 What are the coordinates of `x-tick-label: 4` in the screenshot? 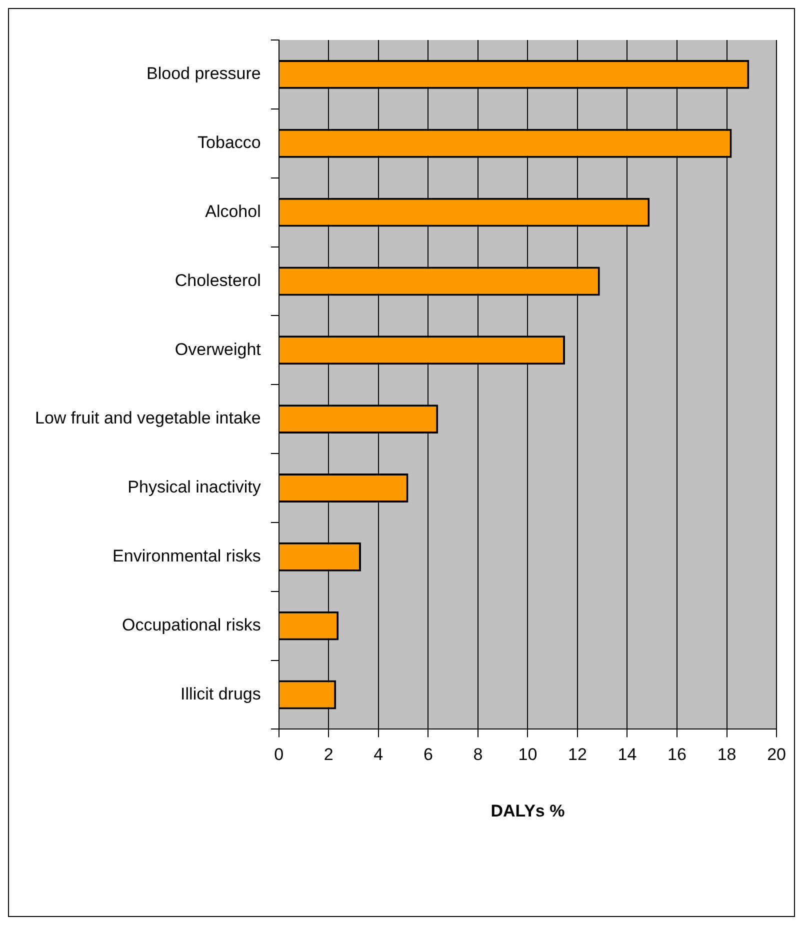 It's located at (379, 754).